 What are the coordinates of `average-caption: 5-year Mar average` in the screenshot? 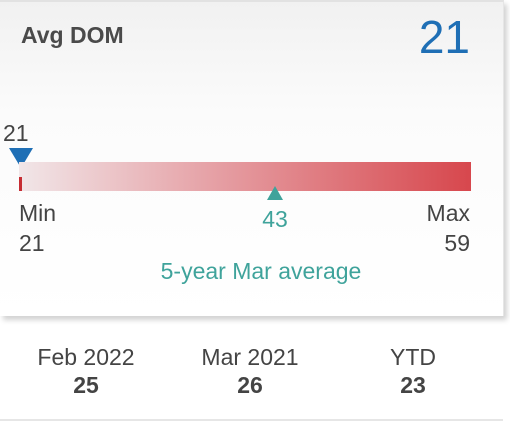 It's located at (261, 271).